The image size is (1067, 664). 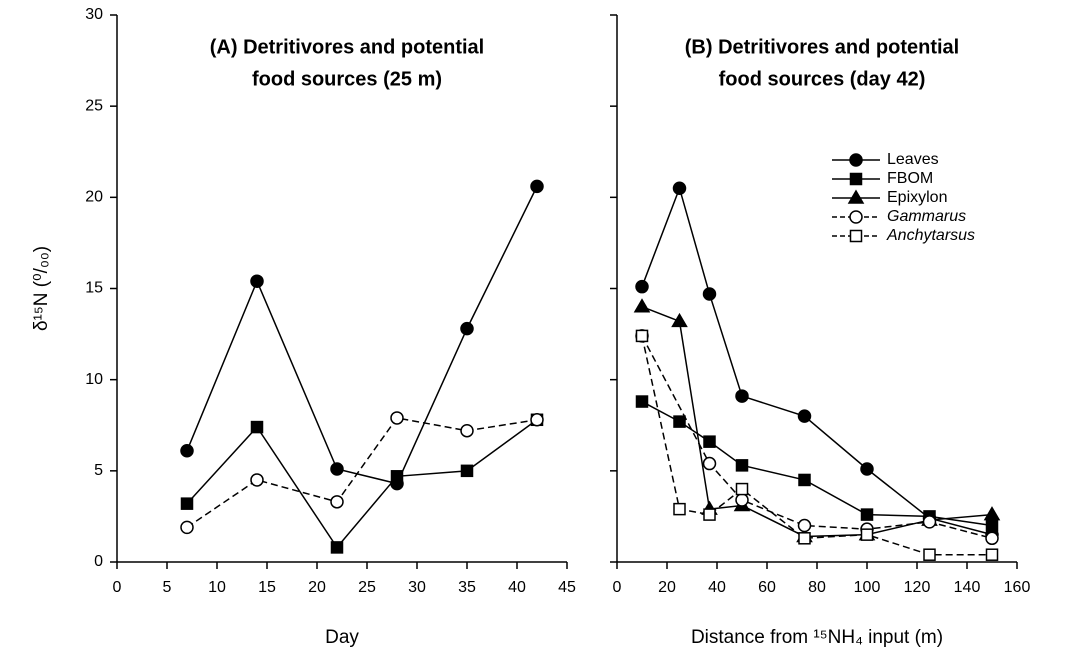 I want to click on y-tick-label: 25, so click(x=94, y=105).